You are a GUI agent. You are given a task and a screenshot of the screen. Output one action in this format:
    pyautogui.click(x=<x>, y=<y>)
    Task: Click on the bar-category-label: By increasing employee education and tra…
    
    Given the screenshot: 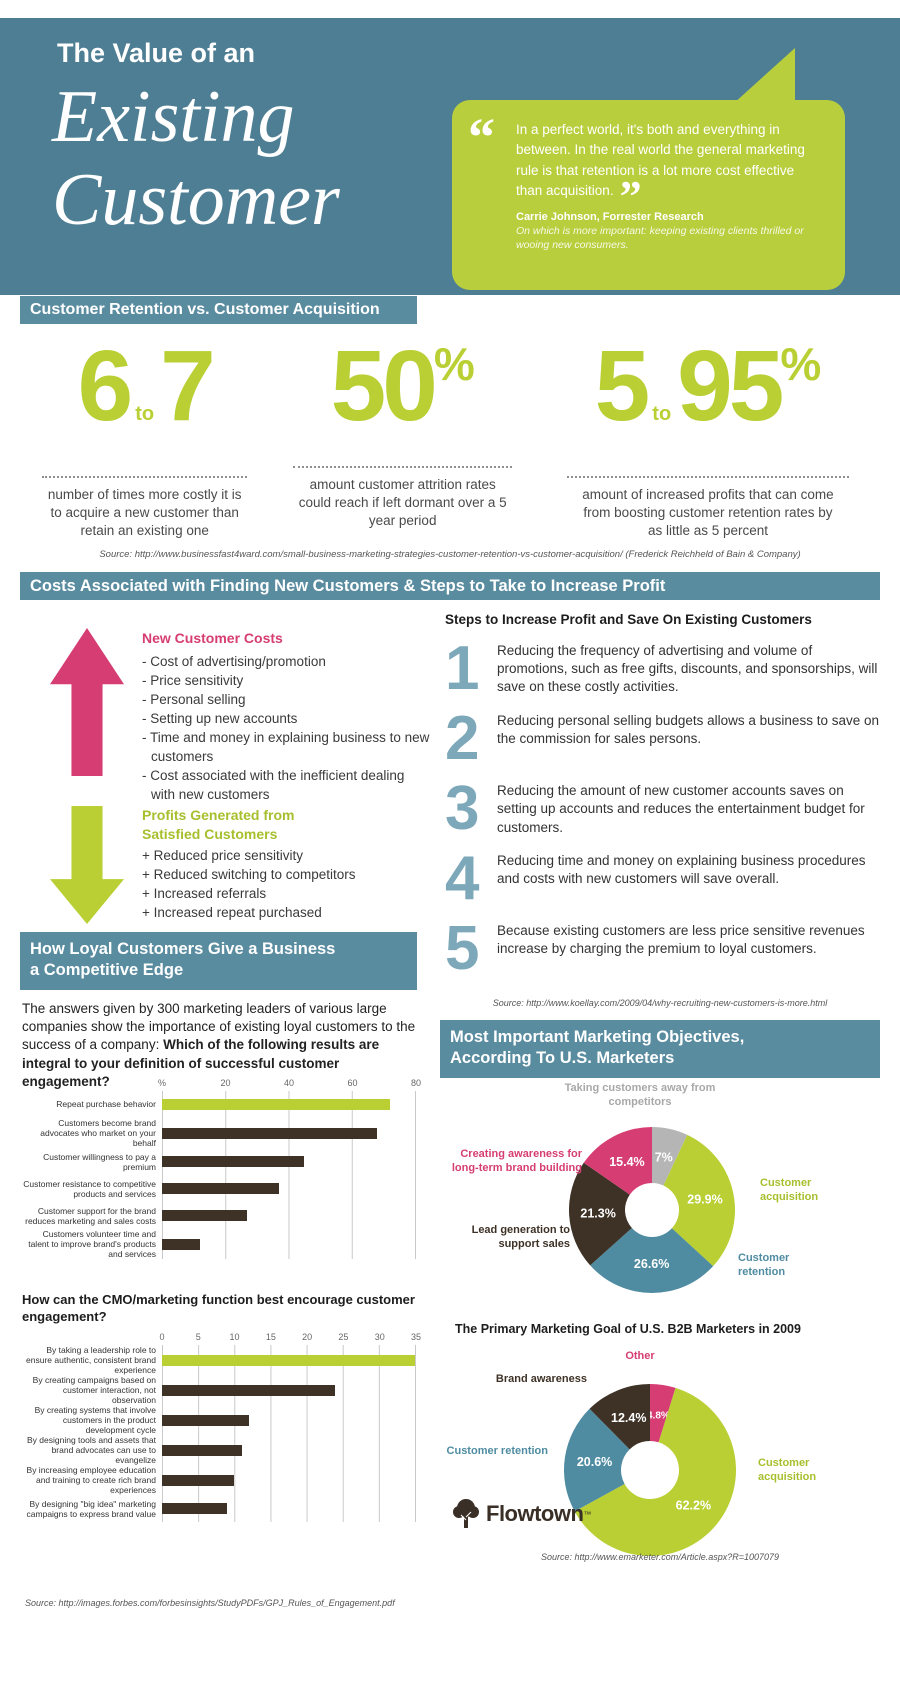 What is the action you would take?
    pyautogui.click(x=91, y=1480)
    